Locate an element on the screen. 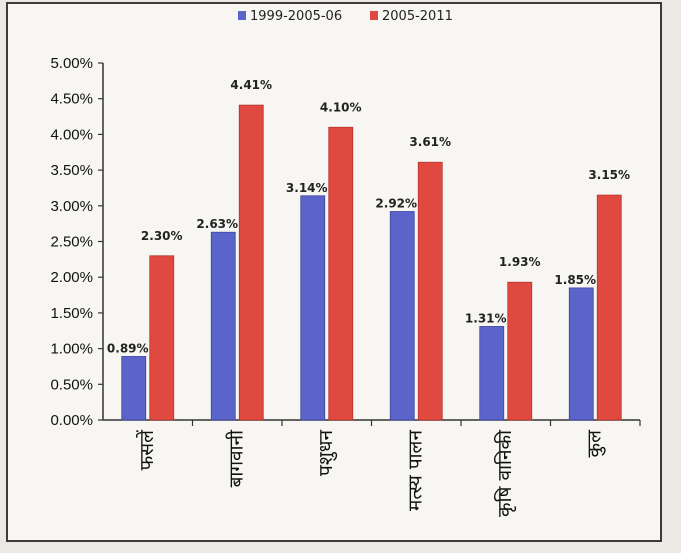 The width and height of the screenshot is (681, 553). data-label: 3.14% is located at coordinates (307, 188).